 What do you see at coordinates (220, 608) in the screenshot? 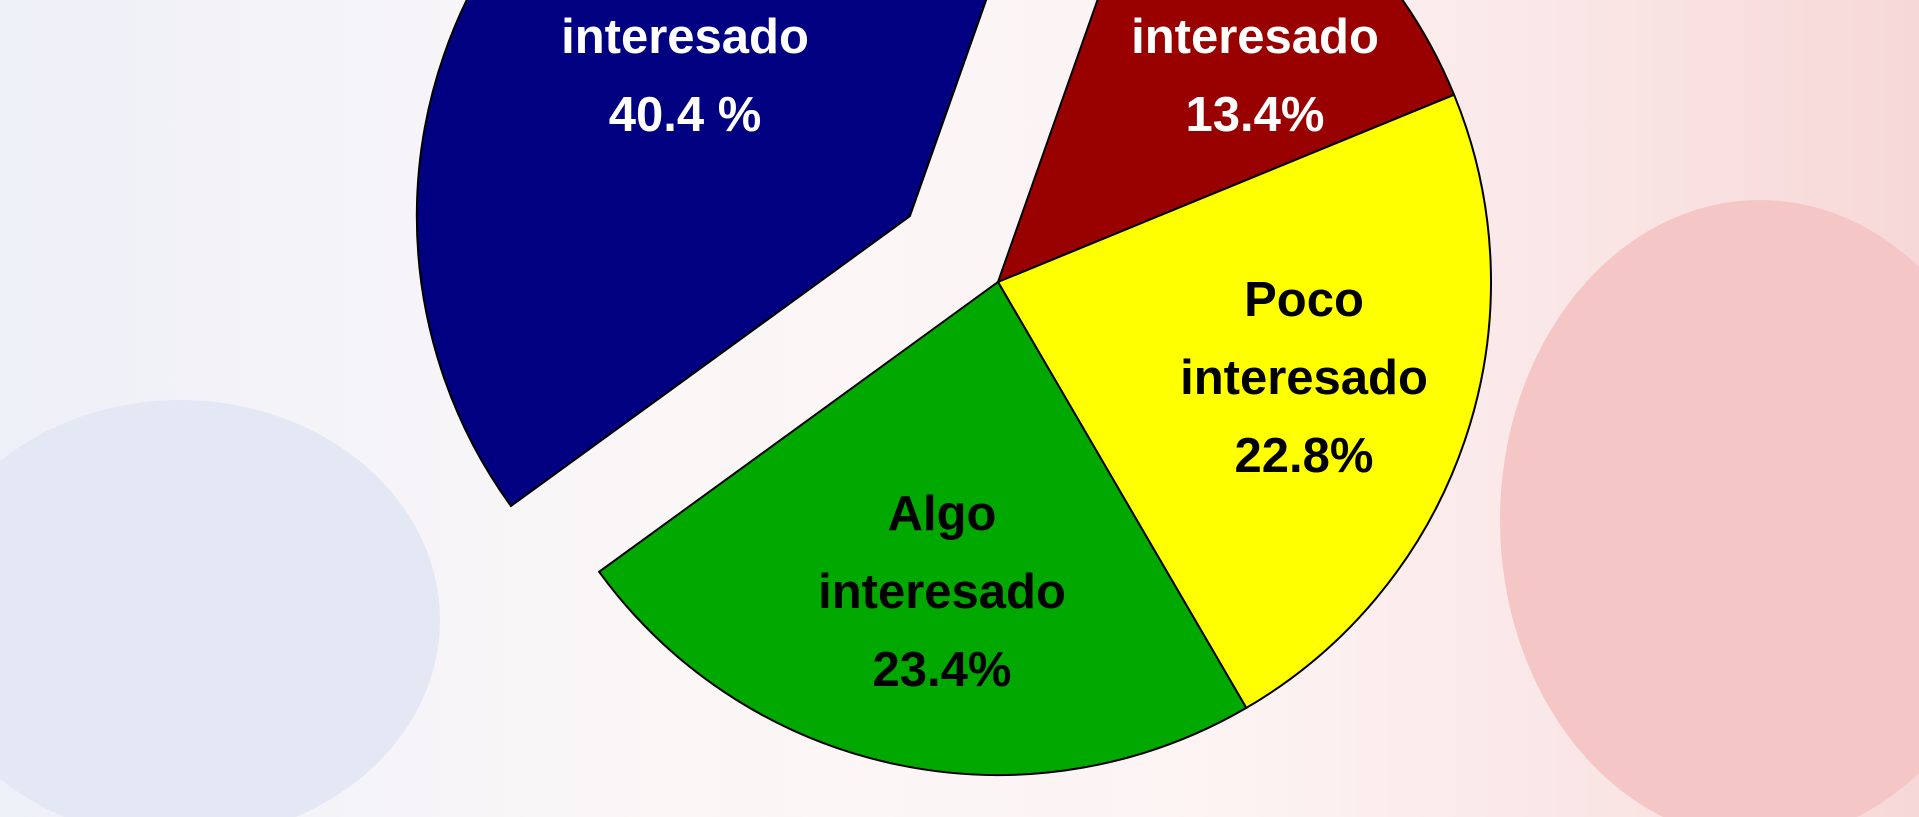
I see `background-photo` at bounding box center [220, 608].